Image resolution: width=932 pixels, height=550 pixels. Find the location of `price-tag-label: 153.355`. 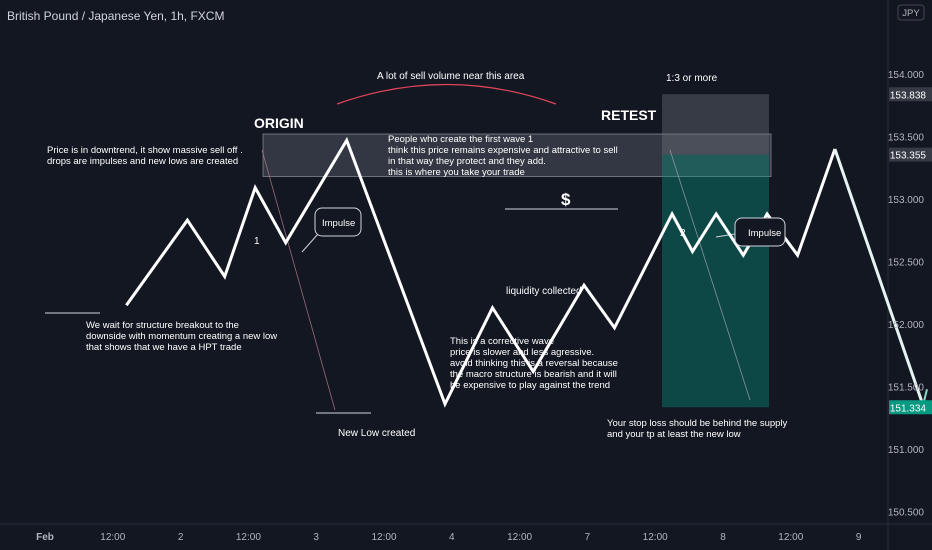

price-tag-label: 153.355 is located at coordinates (908, 156).